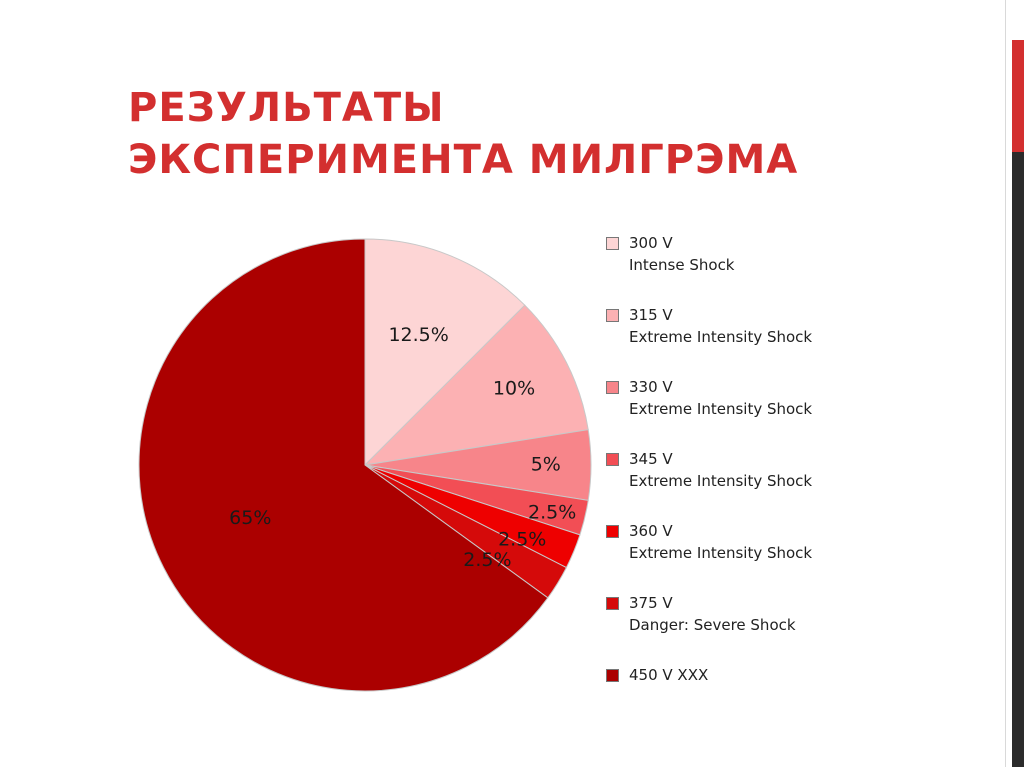 This screenshot has height=767, width=1024. I want to click on title-line-2: ЭКСПЕРИМЕНТА МИЛГРЭМА, so click(463, 160).